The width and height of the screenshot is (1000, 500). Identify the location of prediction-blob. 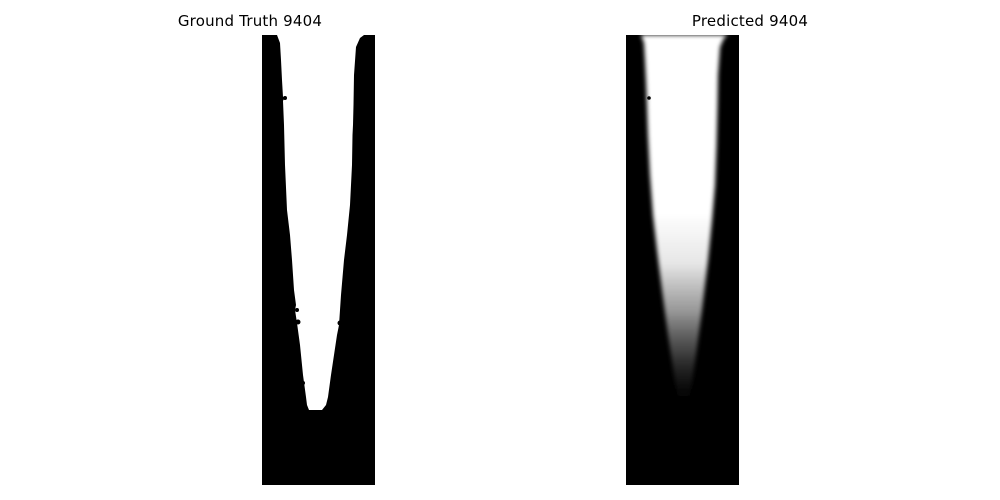
(649, 98).